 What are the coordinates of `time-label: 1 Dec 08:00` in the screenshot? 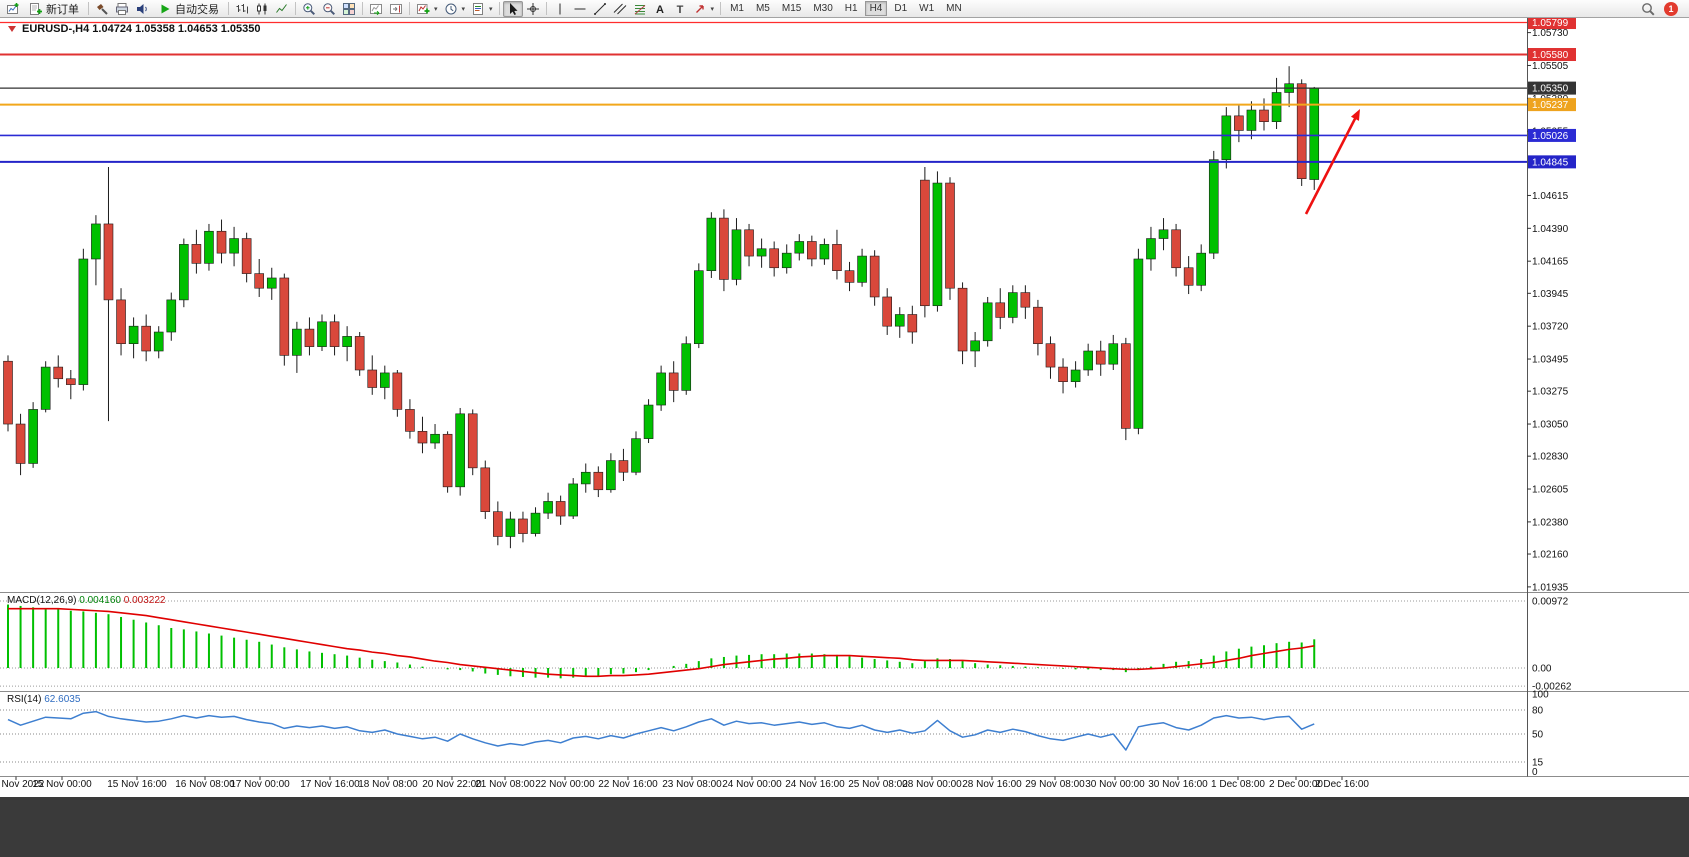 It's located at (1238, 784).